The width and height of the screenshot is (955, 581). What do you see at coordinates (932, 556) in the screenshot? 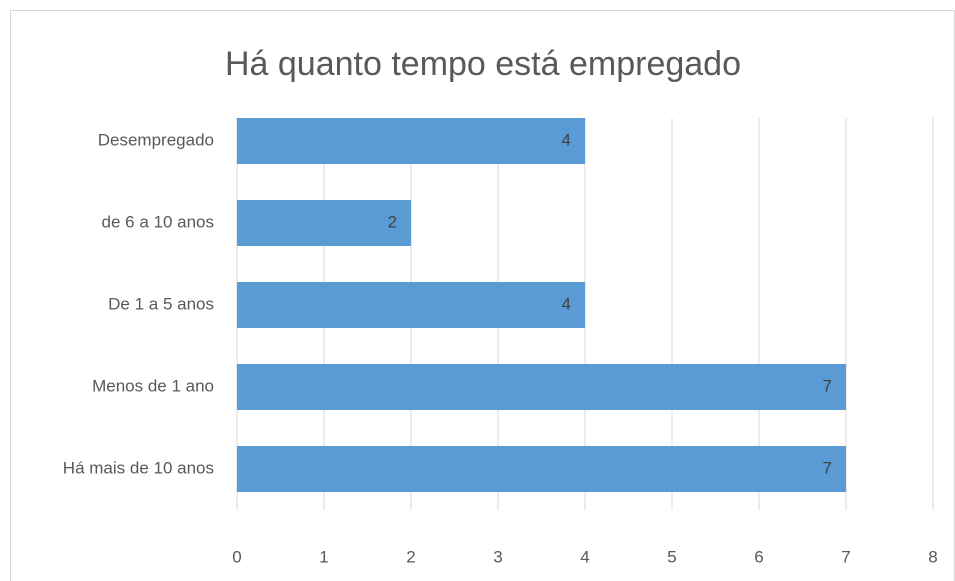
I see `x-tick-label: 8` at bounding box center [932, 556].